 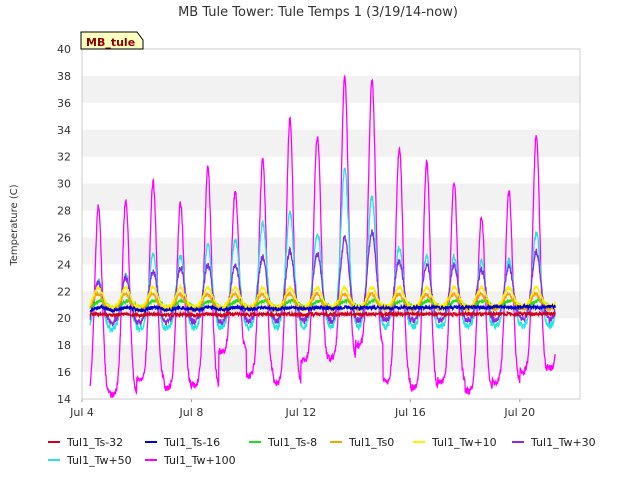 I want to click on legend-label: Tul1_Ts-8, so click(x=292, y=442).